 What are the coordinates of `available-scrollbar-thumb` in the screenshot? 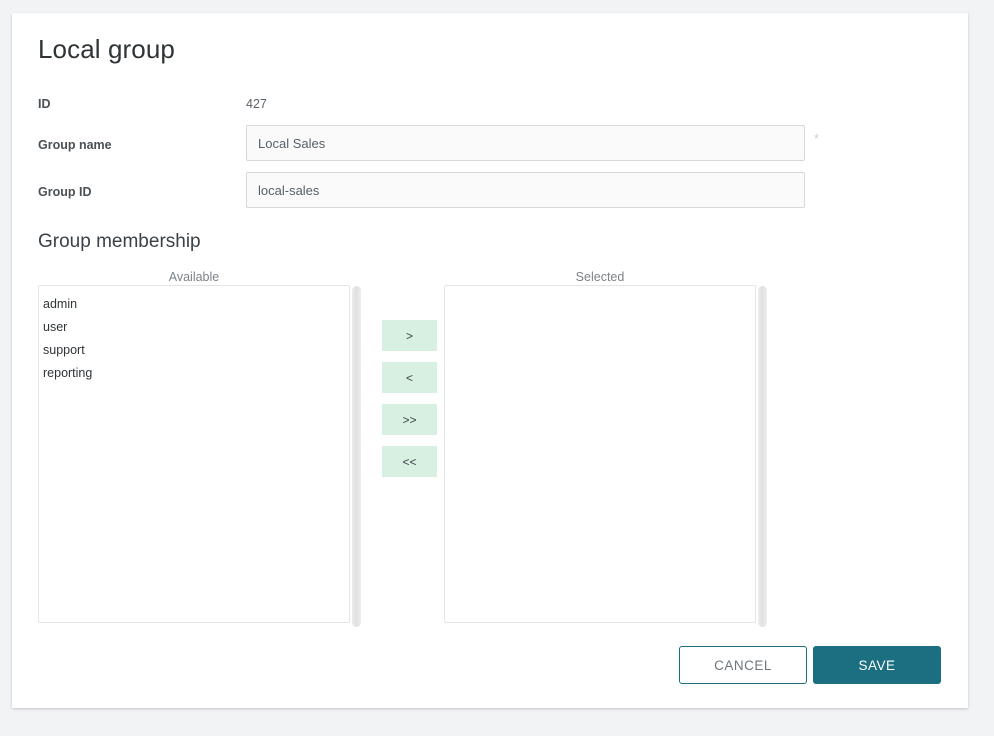 It's located at (356, 456).